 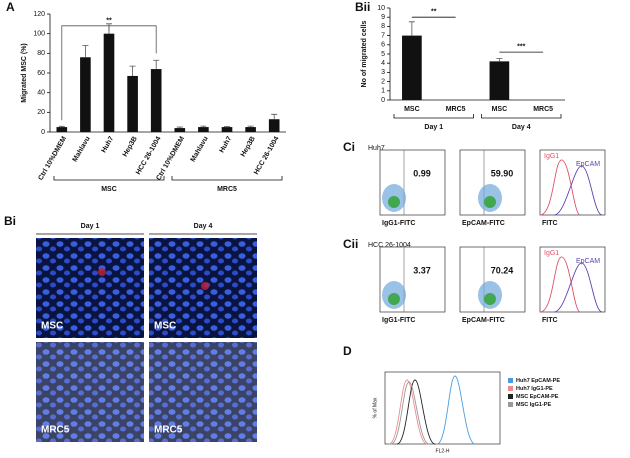 I want to click on group-label: MRC5, so click(x=227, y=189).